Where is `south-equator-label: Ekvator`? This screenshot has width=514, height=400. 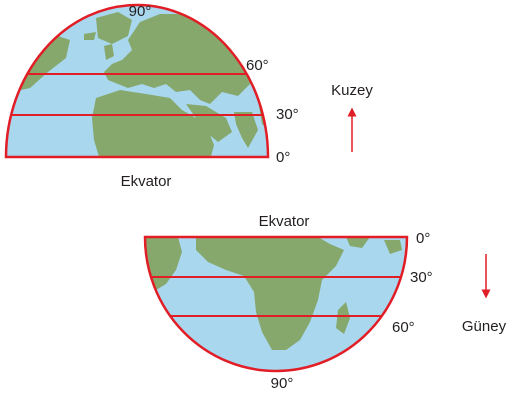 south-equator-label: Ekvator is located at coordinates (284, 221).